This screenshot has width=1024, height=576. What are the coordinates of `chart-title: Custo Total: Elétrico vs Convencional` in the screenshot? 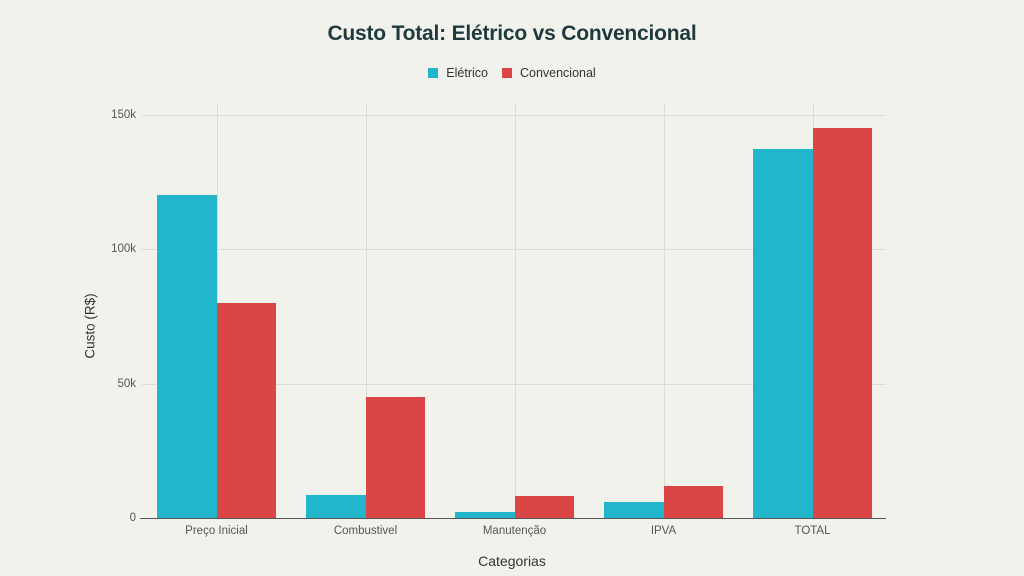 It's located at (512, 33).